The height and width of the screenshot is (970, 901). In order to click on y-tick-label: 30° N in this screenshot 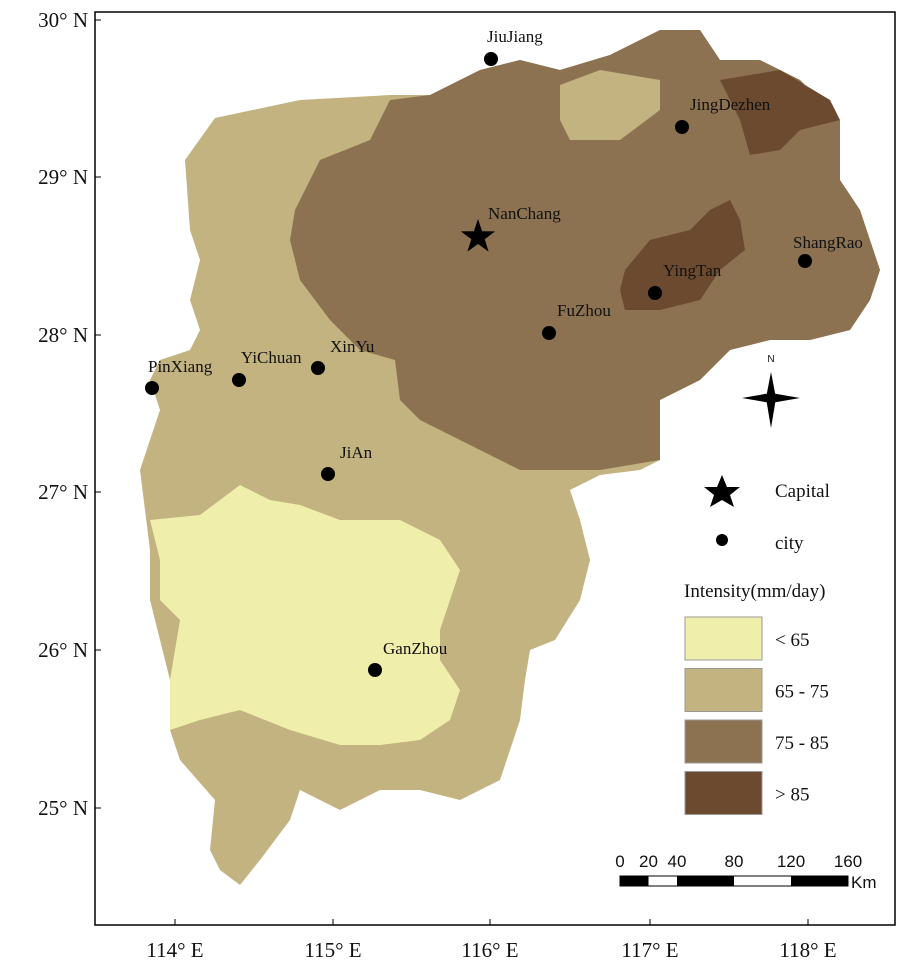, I will do `click(63, 20)`.